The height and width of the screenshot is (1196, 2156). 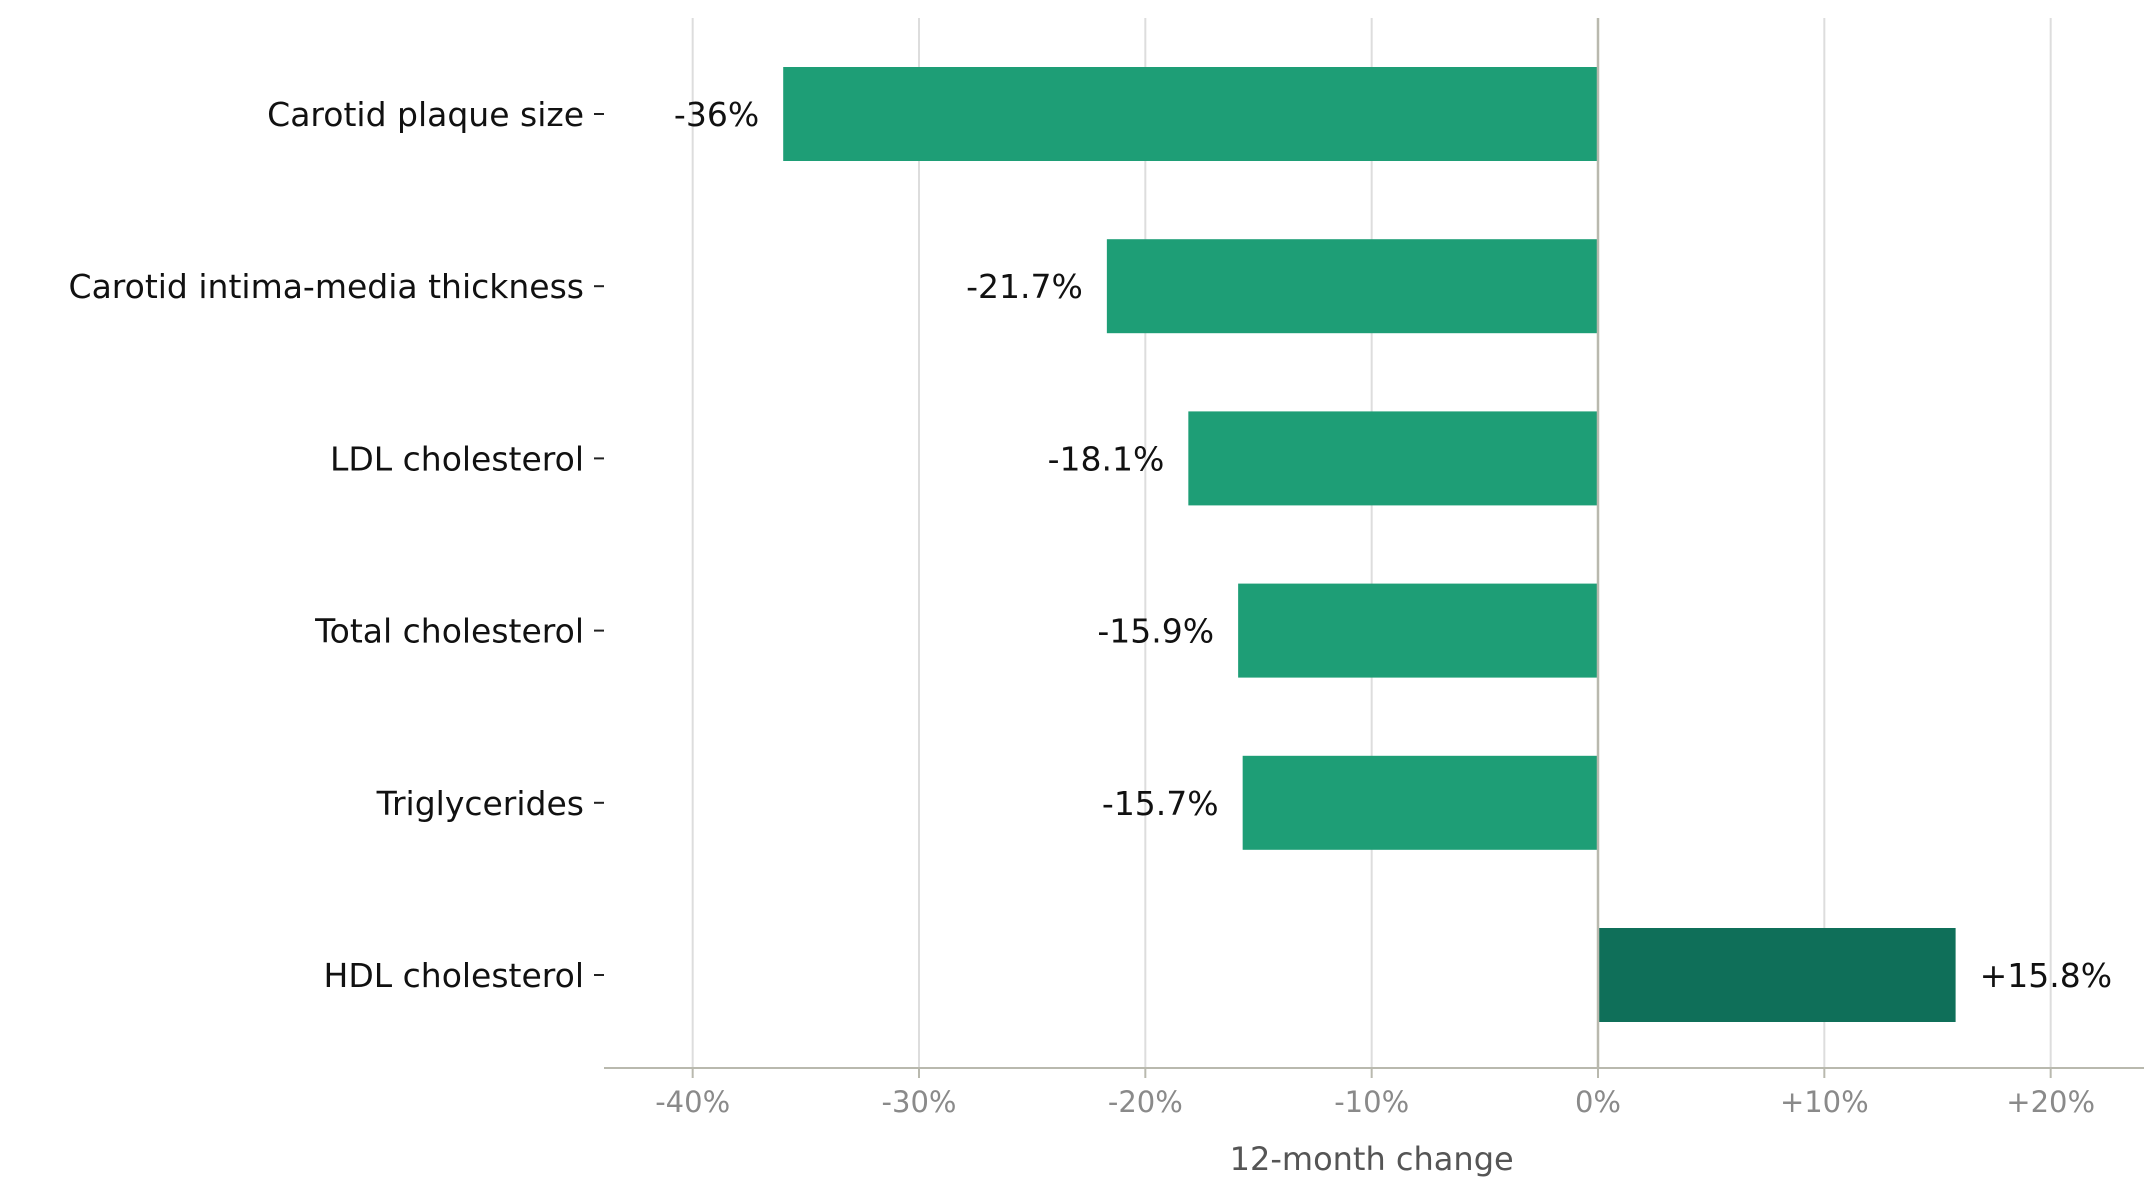 What do you see at coordinates (2050, 1102) in the screenshot?
I see `x-tick-label: +20%` at bounding box center [2050, 1102].